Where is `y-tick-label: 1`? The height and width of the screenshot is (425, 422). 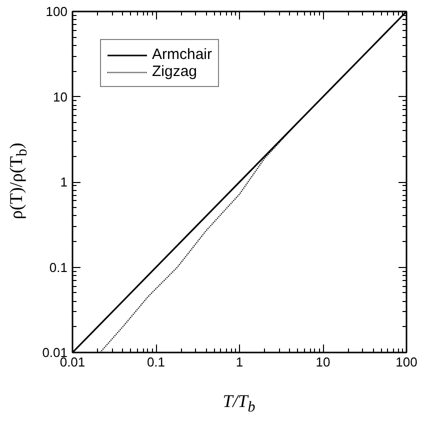
y-tick-label: 1 is located at coordinates (64, 182).